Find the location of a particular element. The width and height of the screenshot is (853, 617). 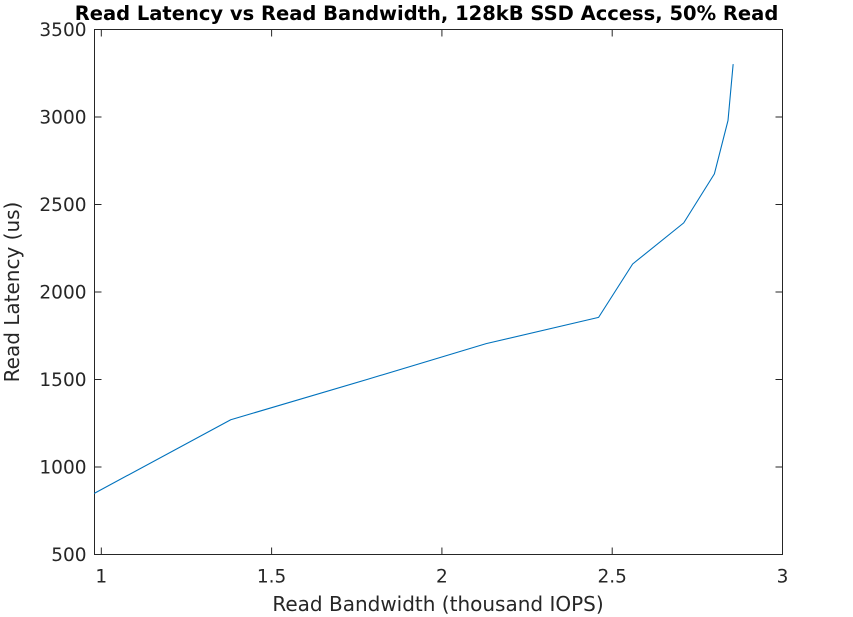

x-axis-label: Read Bandwidth (thousand IOPS) is located at coordinates (437, 604).